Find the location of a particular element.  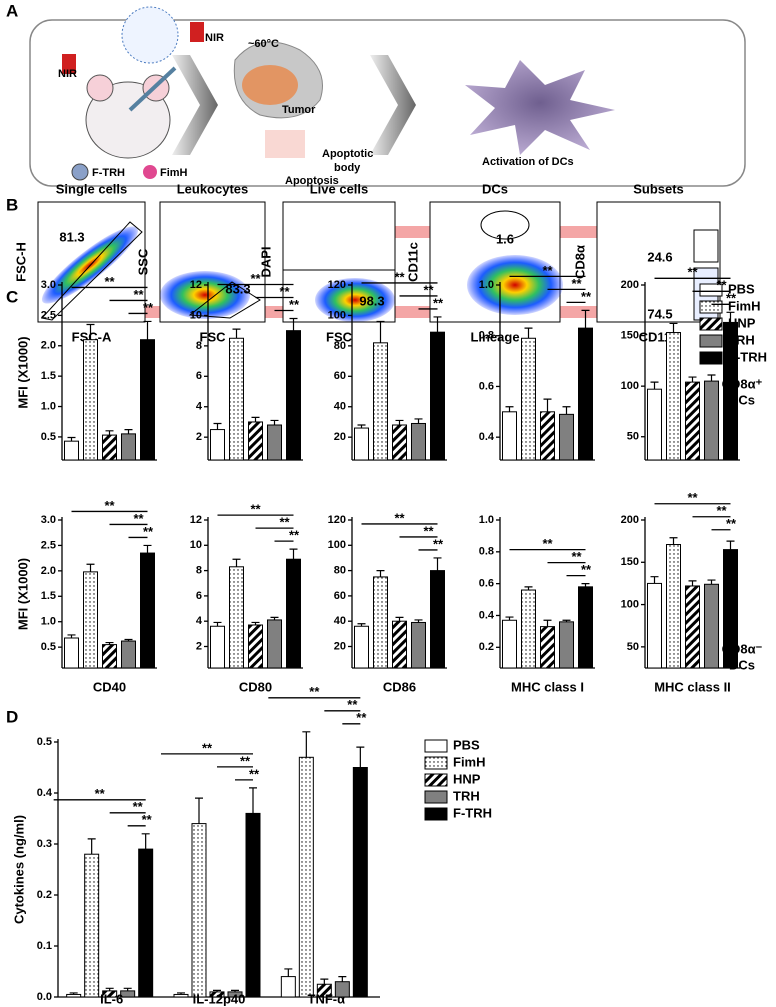

y-tick-label: 2.5 is located at coordinates (48, 315).